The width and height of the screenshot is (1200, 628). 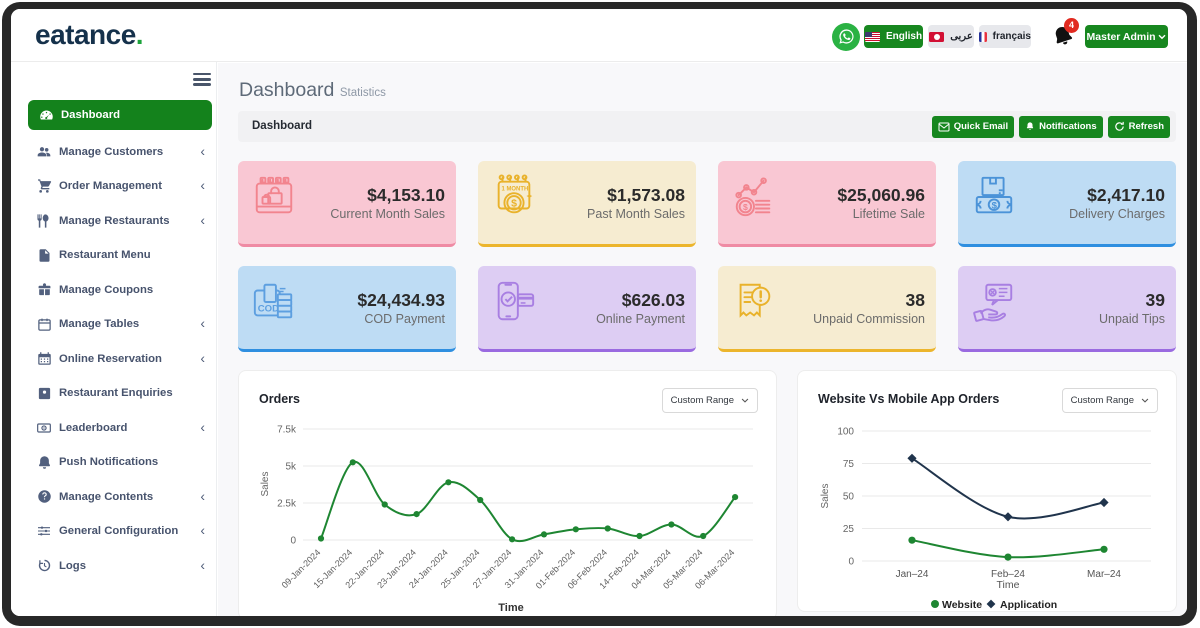 What do you see at coordinates (287, 504) in the screenshot?
I see `svg-text: 2.5k` at bounding box center [287, 504].